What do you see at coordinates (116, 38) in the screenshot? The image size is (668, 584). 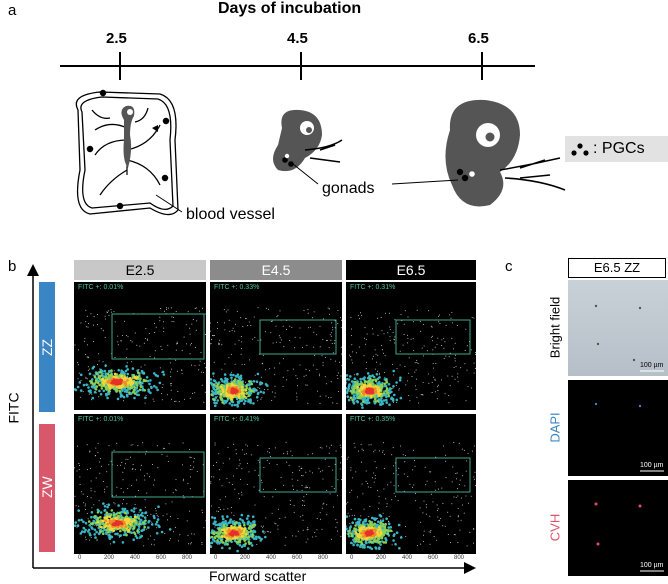 I see `day-label-1: 2.5` at bounding box center [116, 38].